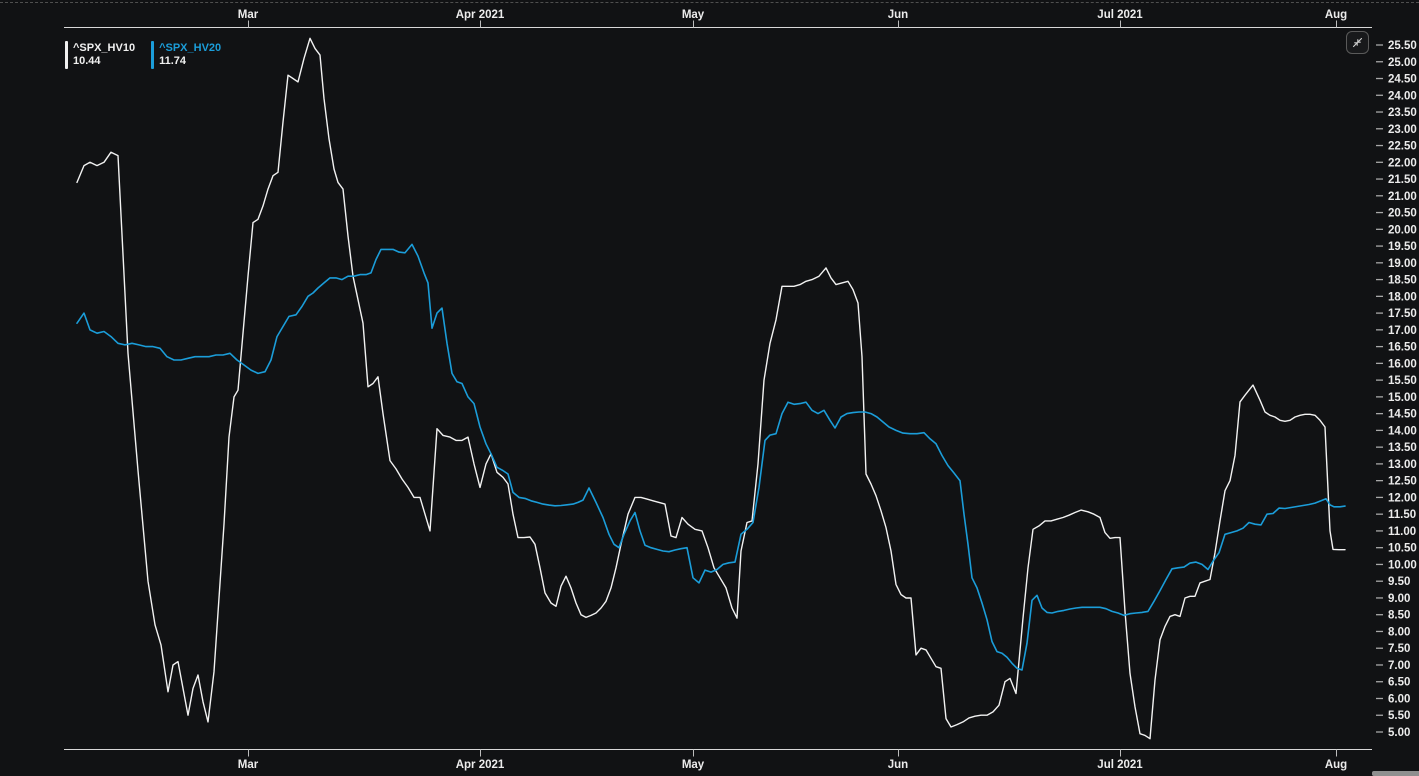  Describe the element at coordinates (1402, 130) in the screenshot. I see `y-axis-label: 23.00` at that location.